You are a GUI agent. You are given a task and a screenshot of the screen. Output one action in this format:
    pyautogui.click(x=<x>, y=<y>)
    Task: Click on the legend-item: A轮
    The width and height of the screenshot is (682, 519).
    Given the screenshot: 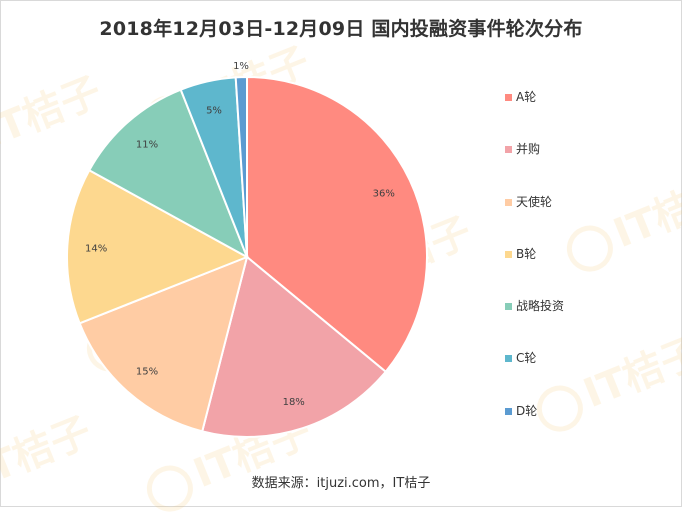 What is the action you would take?
    pyautogui.click(x=534, y=114)
    